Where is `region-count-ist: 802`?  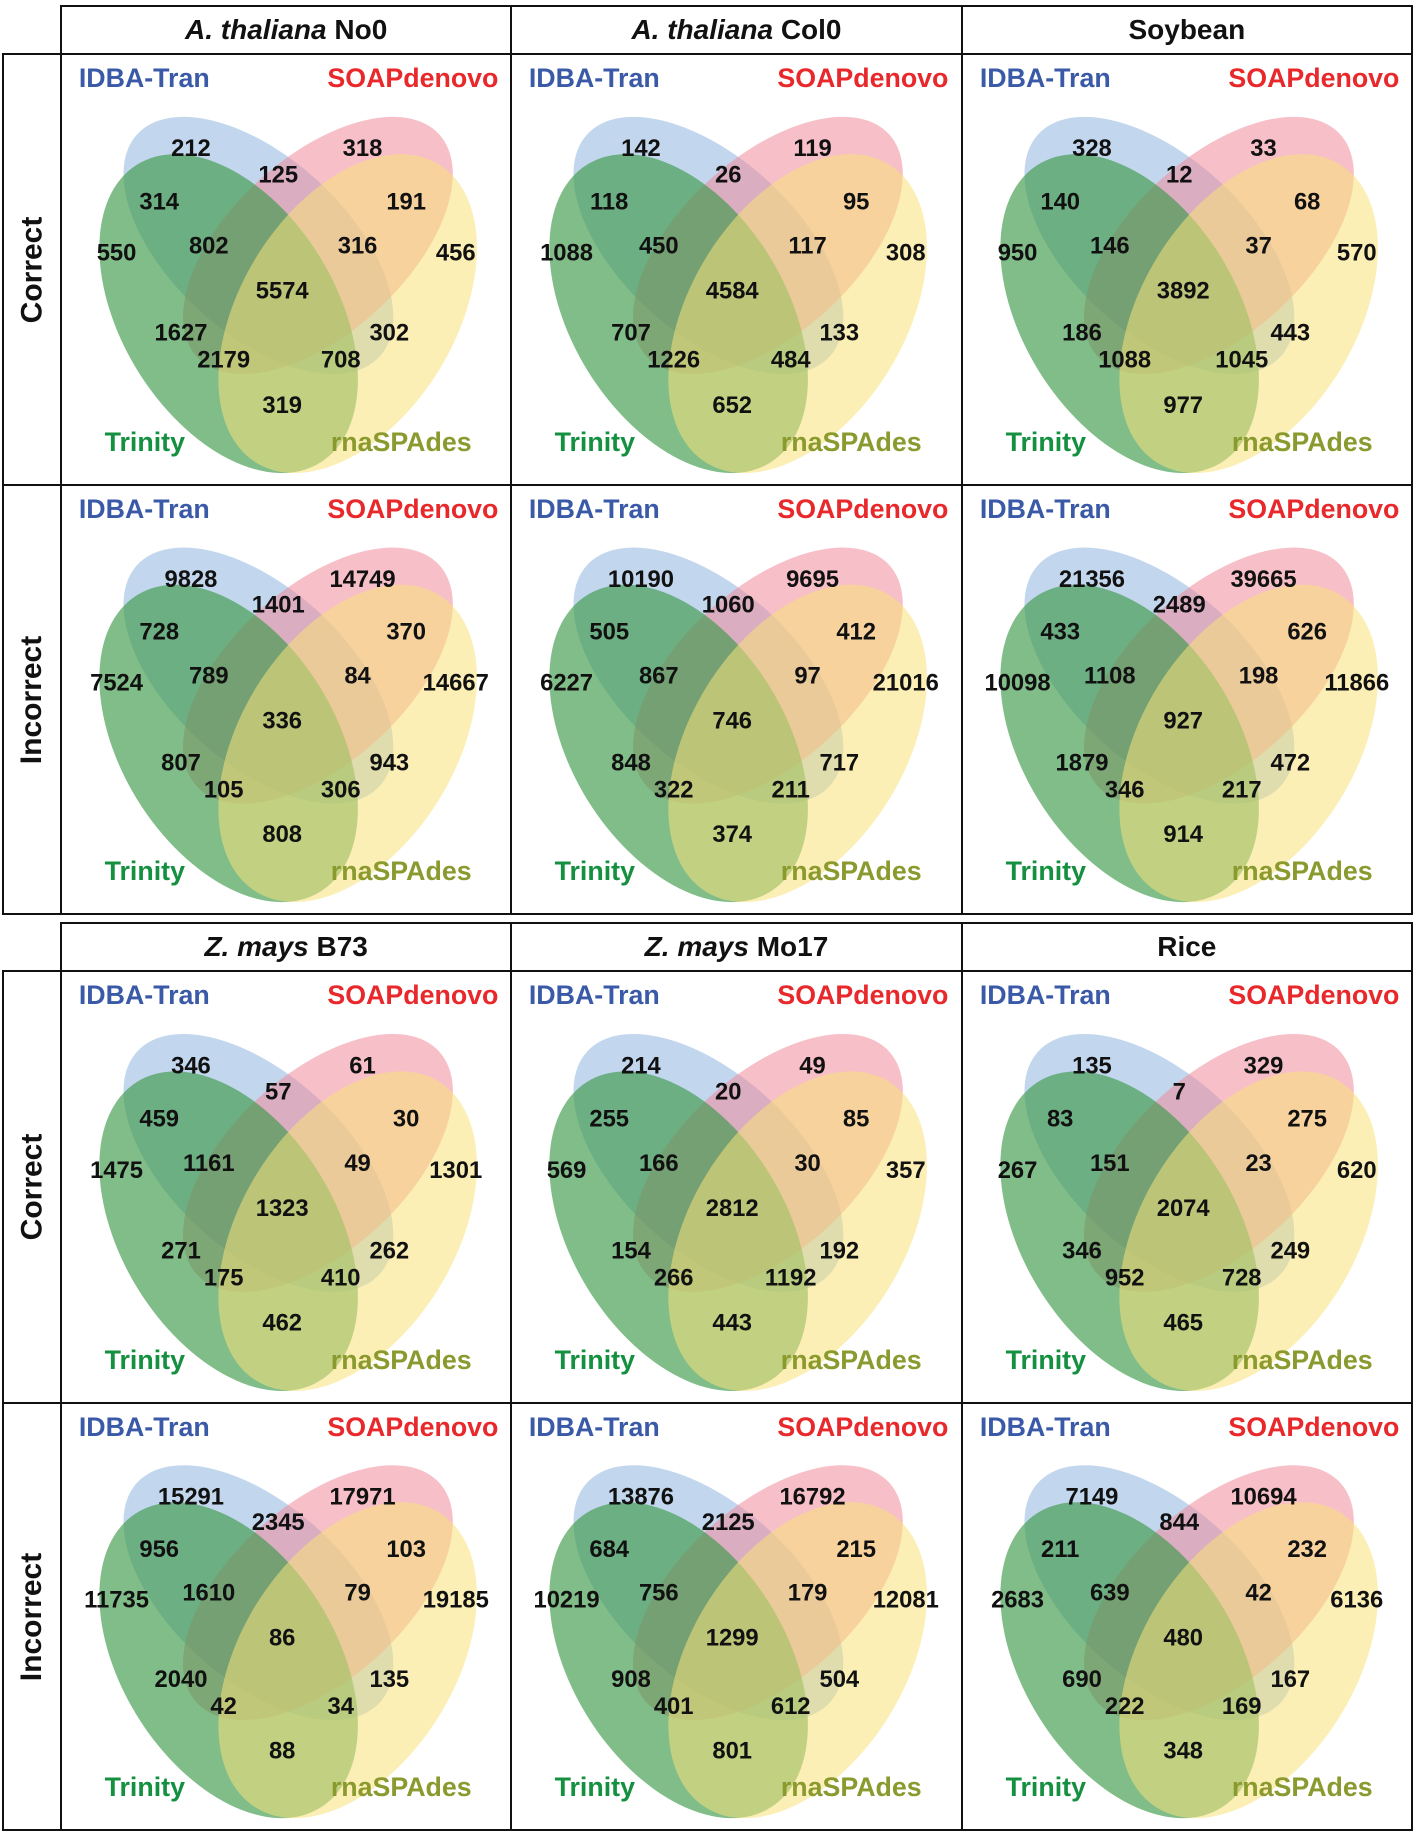 region-count-ist: 802 is located at coordinates (209, 245).